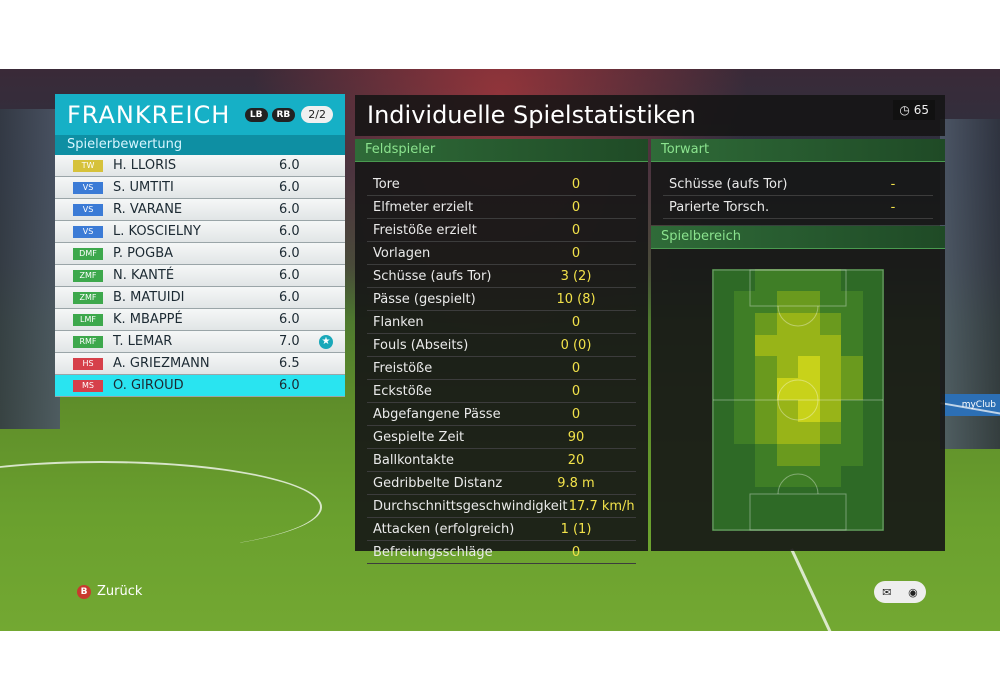 The width and height of the screenshot is (1000, 700). What do you see at coordinates (88, 385) in the screenshot?
I see `position-badge: MS` at bounding box center [88, 385].